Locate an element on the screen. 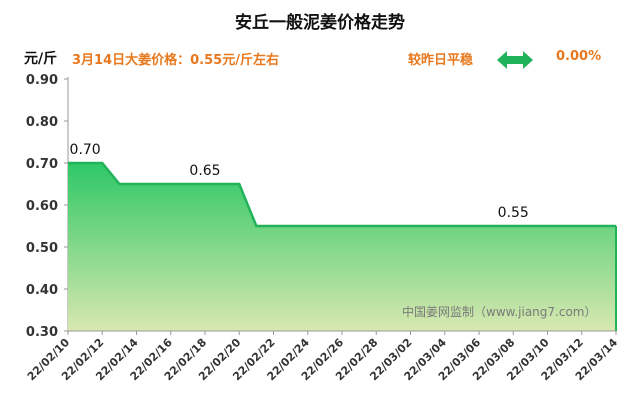  y-tick-label: 0.40 is located at coordinates (42, 290).